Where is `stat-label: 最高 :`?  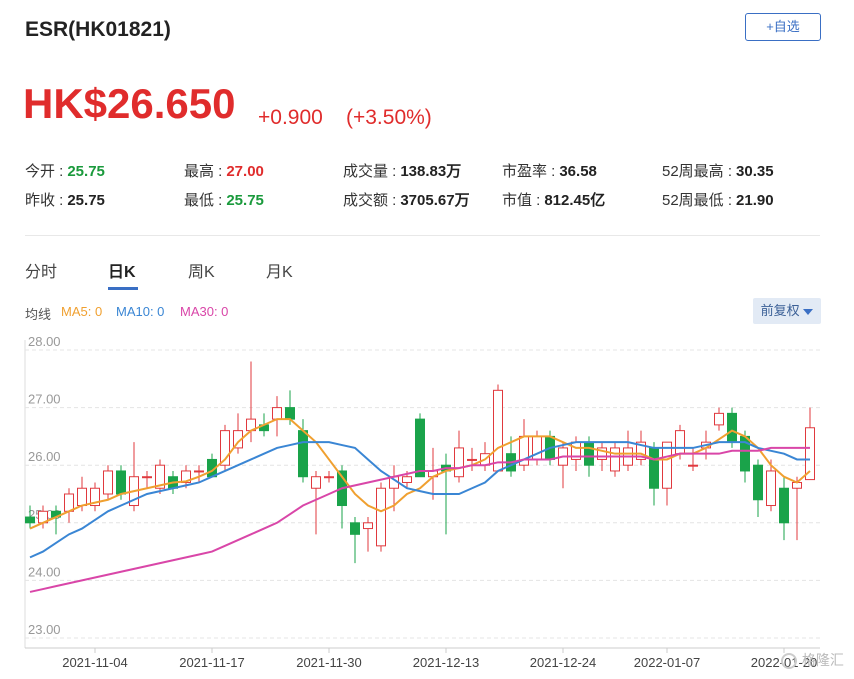
stat-label: 最高 : is located at coordinates (203, 171).